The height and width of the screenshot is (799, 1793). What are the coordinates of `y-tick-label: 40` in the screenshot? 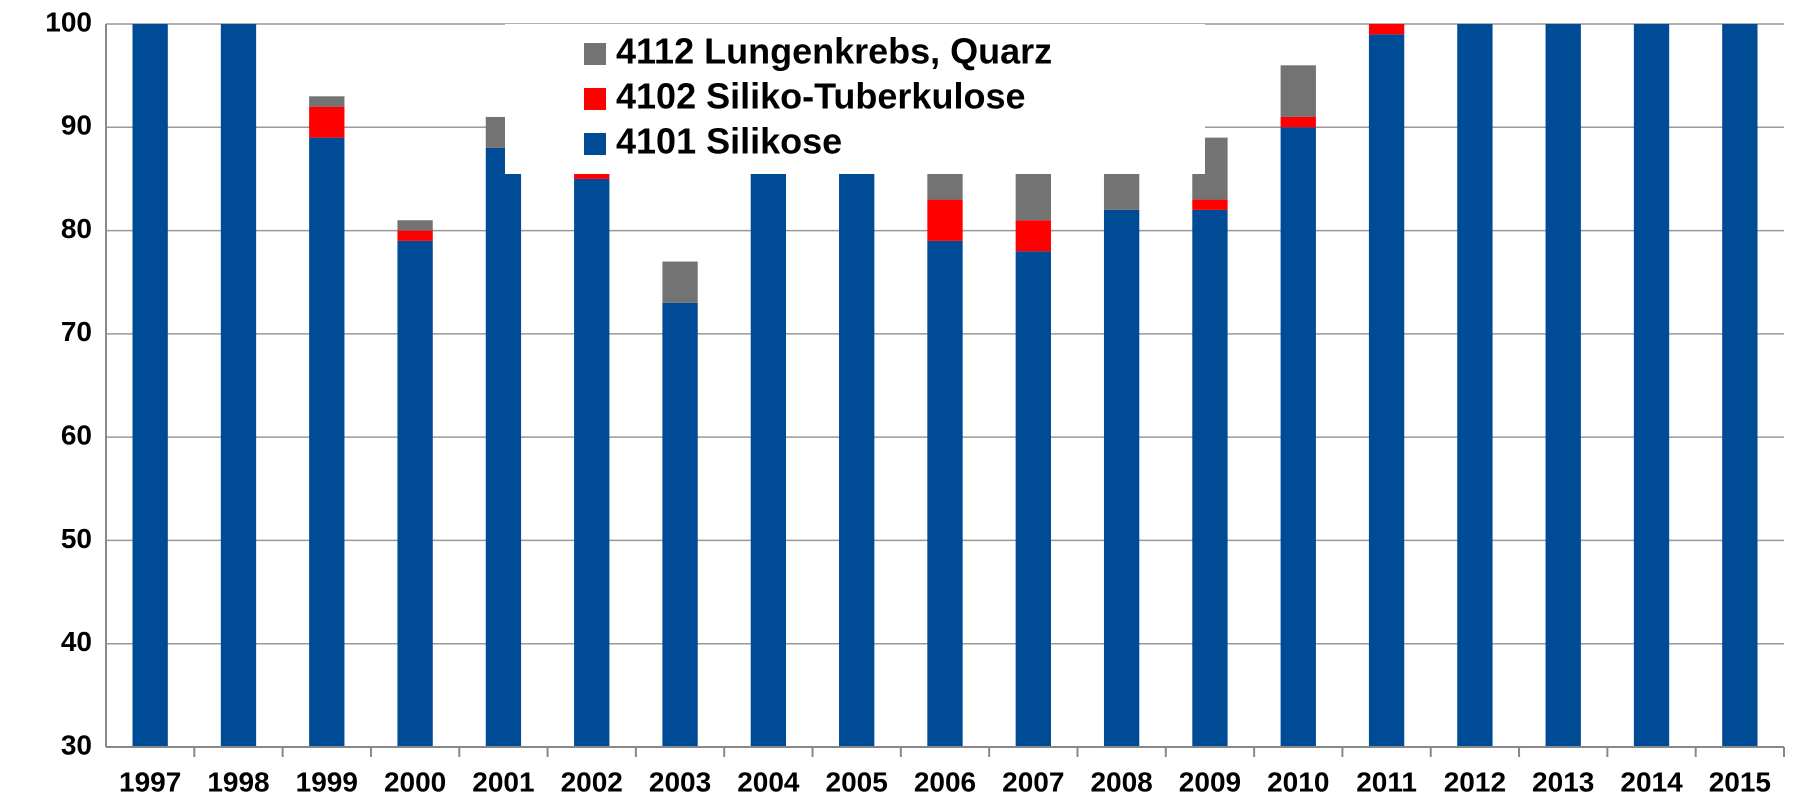 It's located at (76, 641).